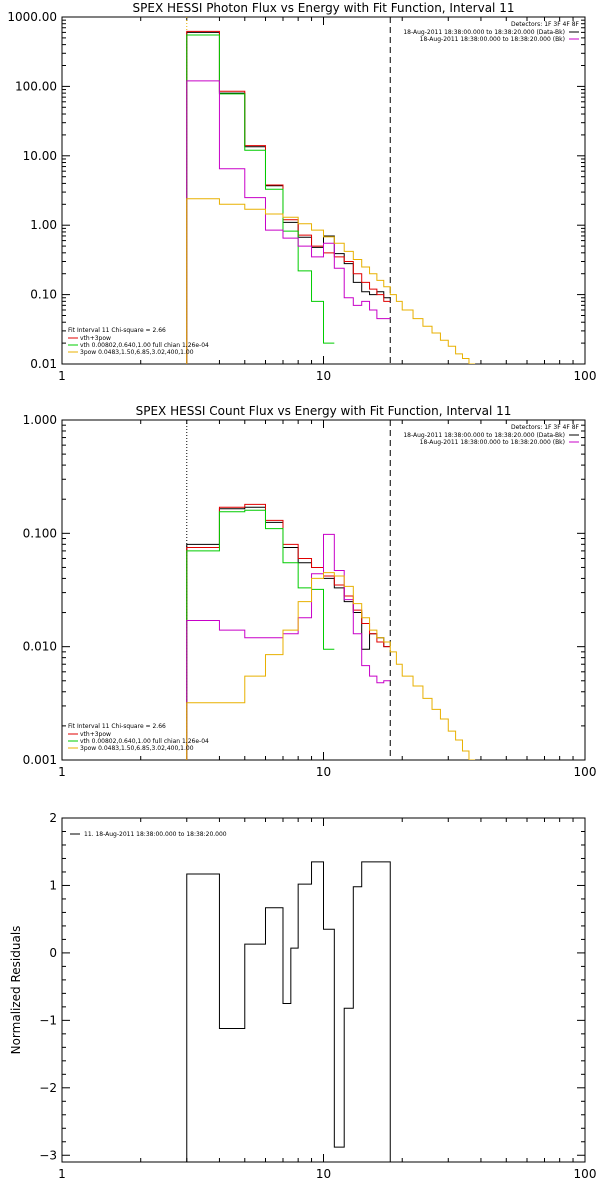 The image size is (600, 1200). I want to click on y-tick-label: 100.00, so click(36, 86).